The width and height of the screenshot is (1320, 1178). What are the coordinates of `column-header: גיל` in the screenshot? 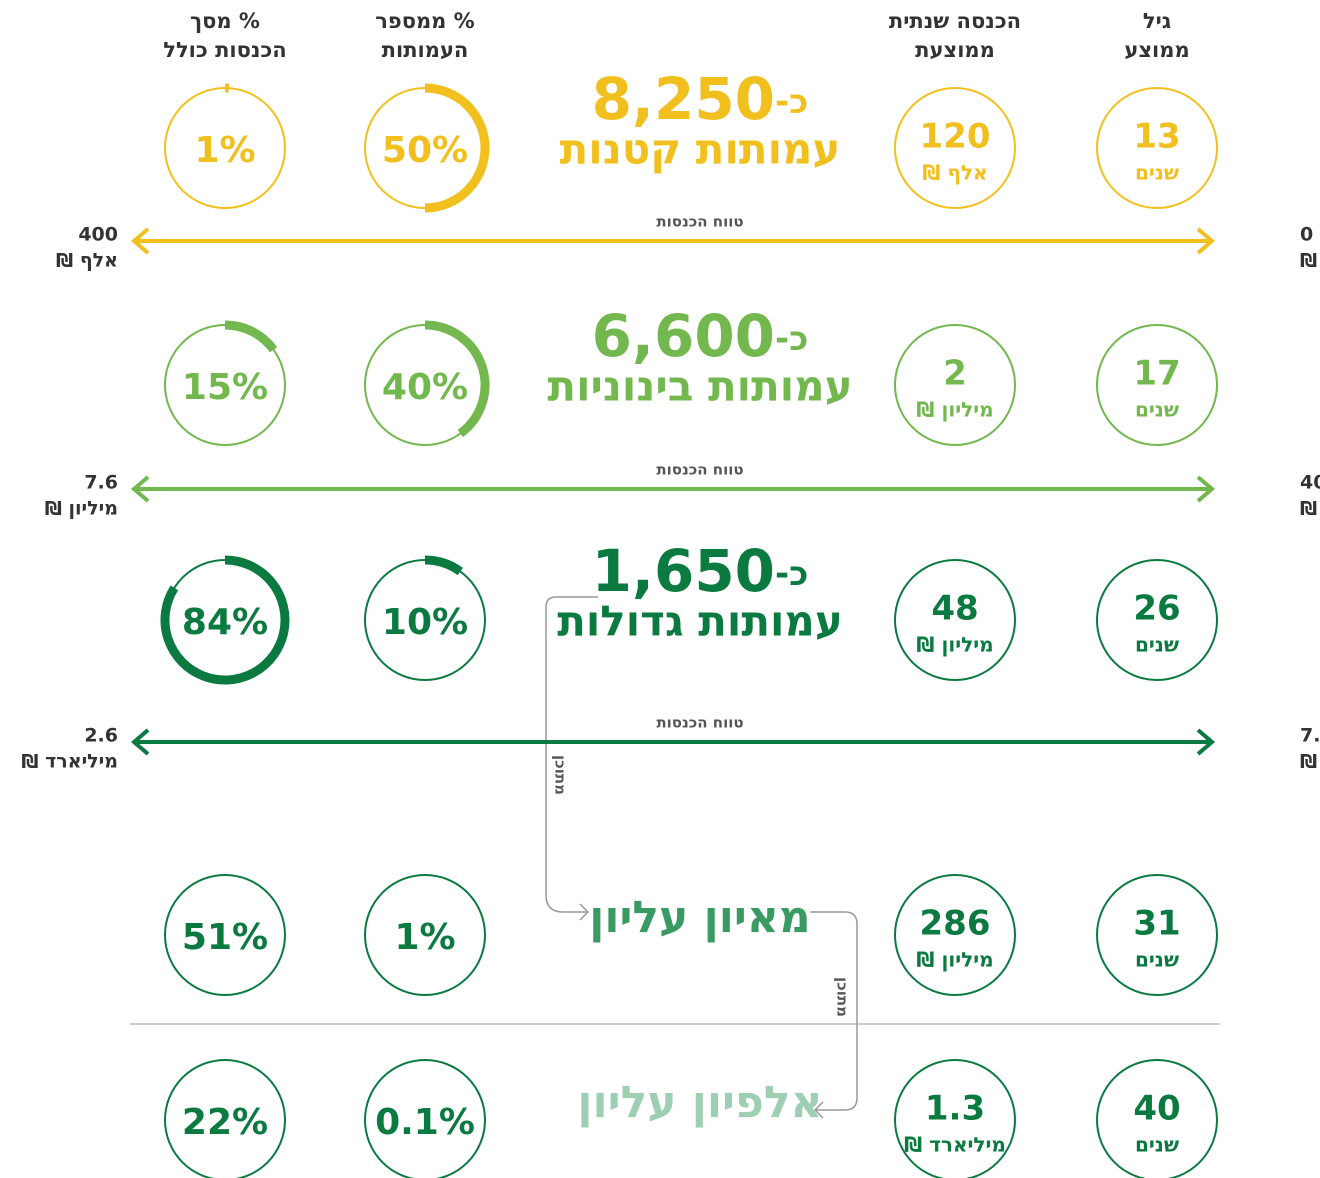 It's located at (1157, 21).